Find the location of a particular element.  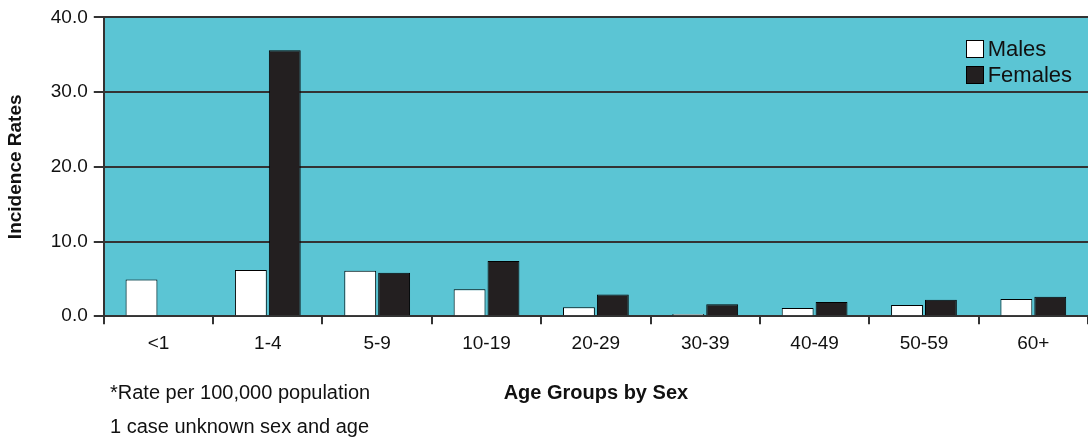

legend-label: Females is located at coordinates (1029, 75).